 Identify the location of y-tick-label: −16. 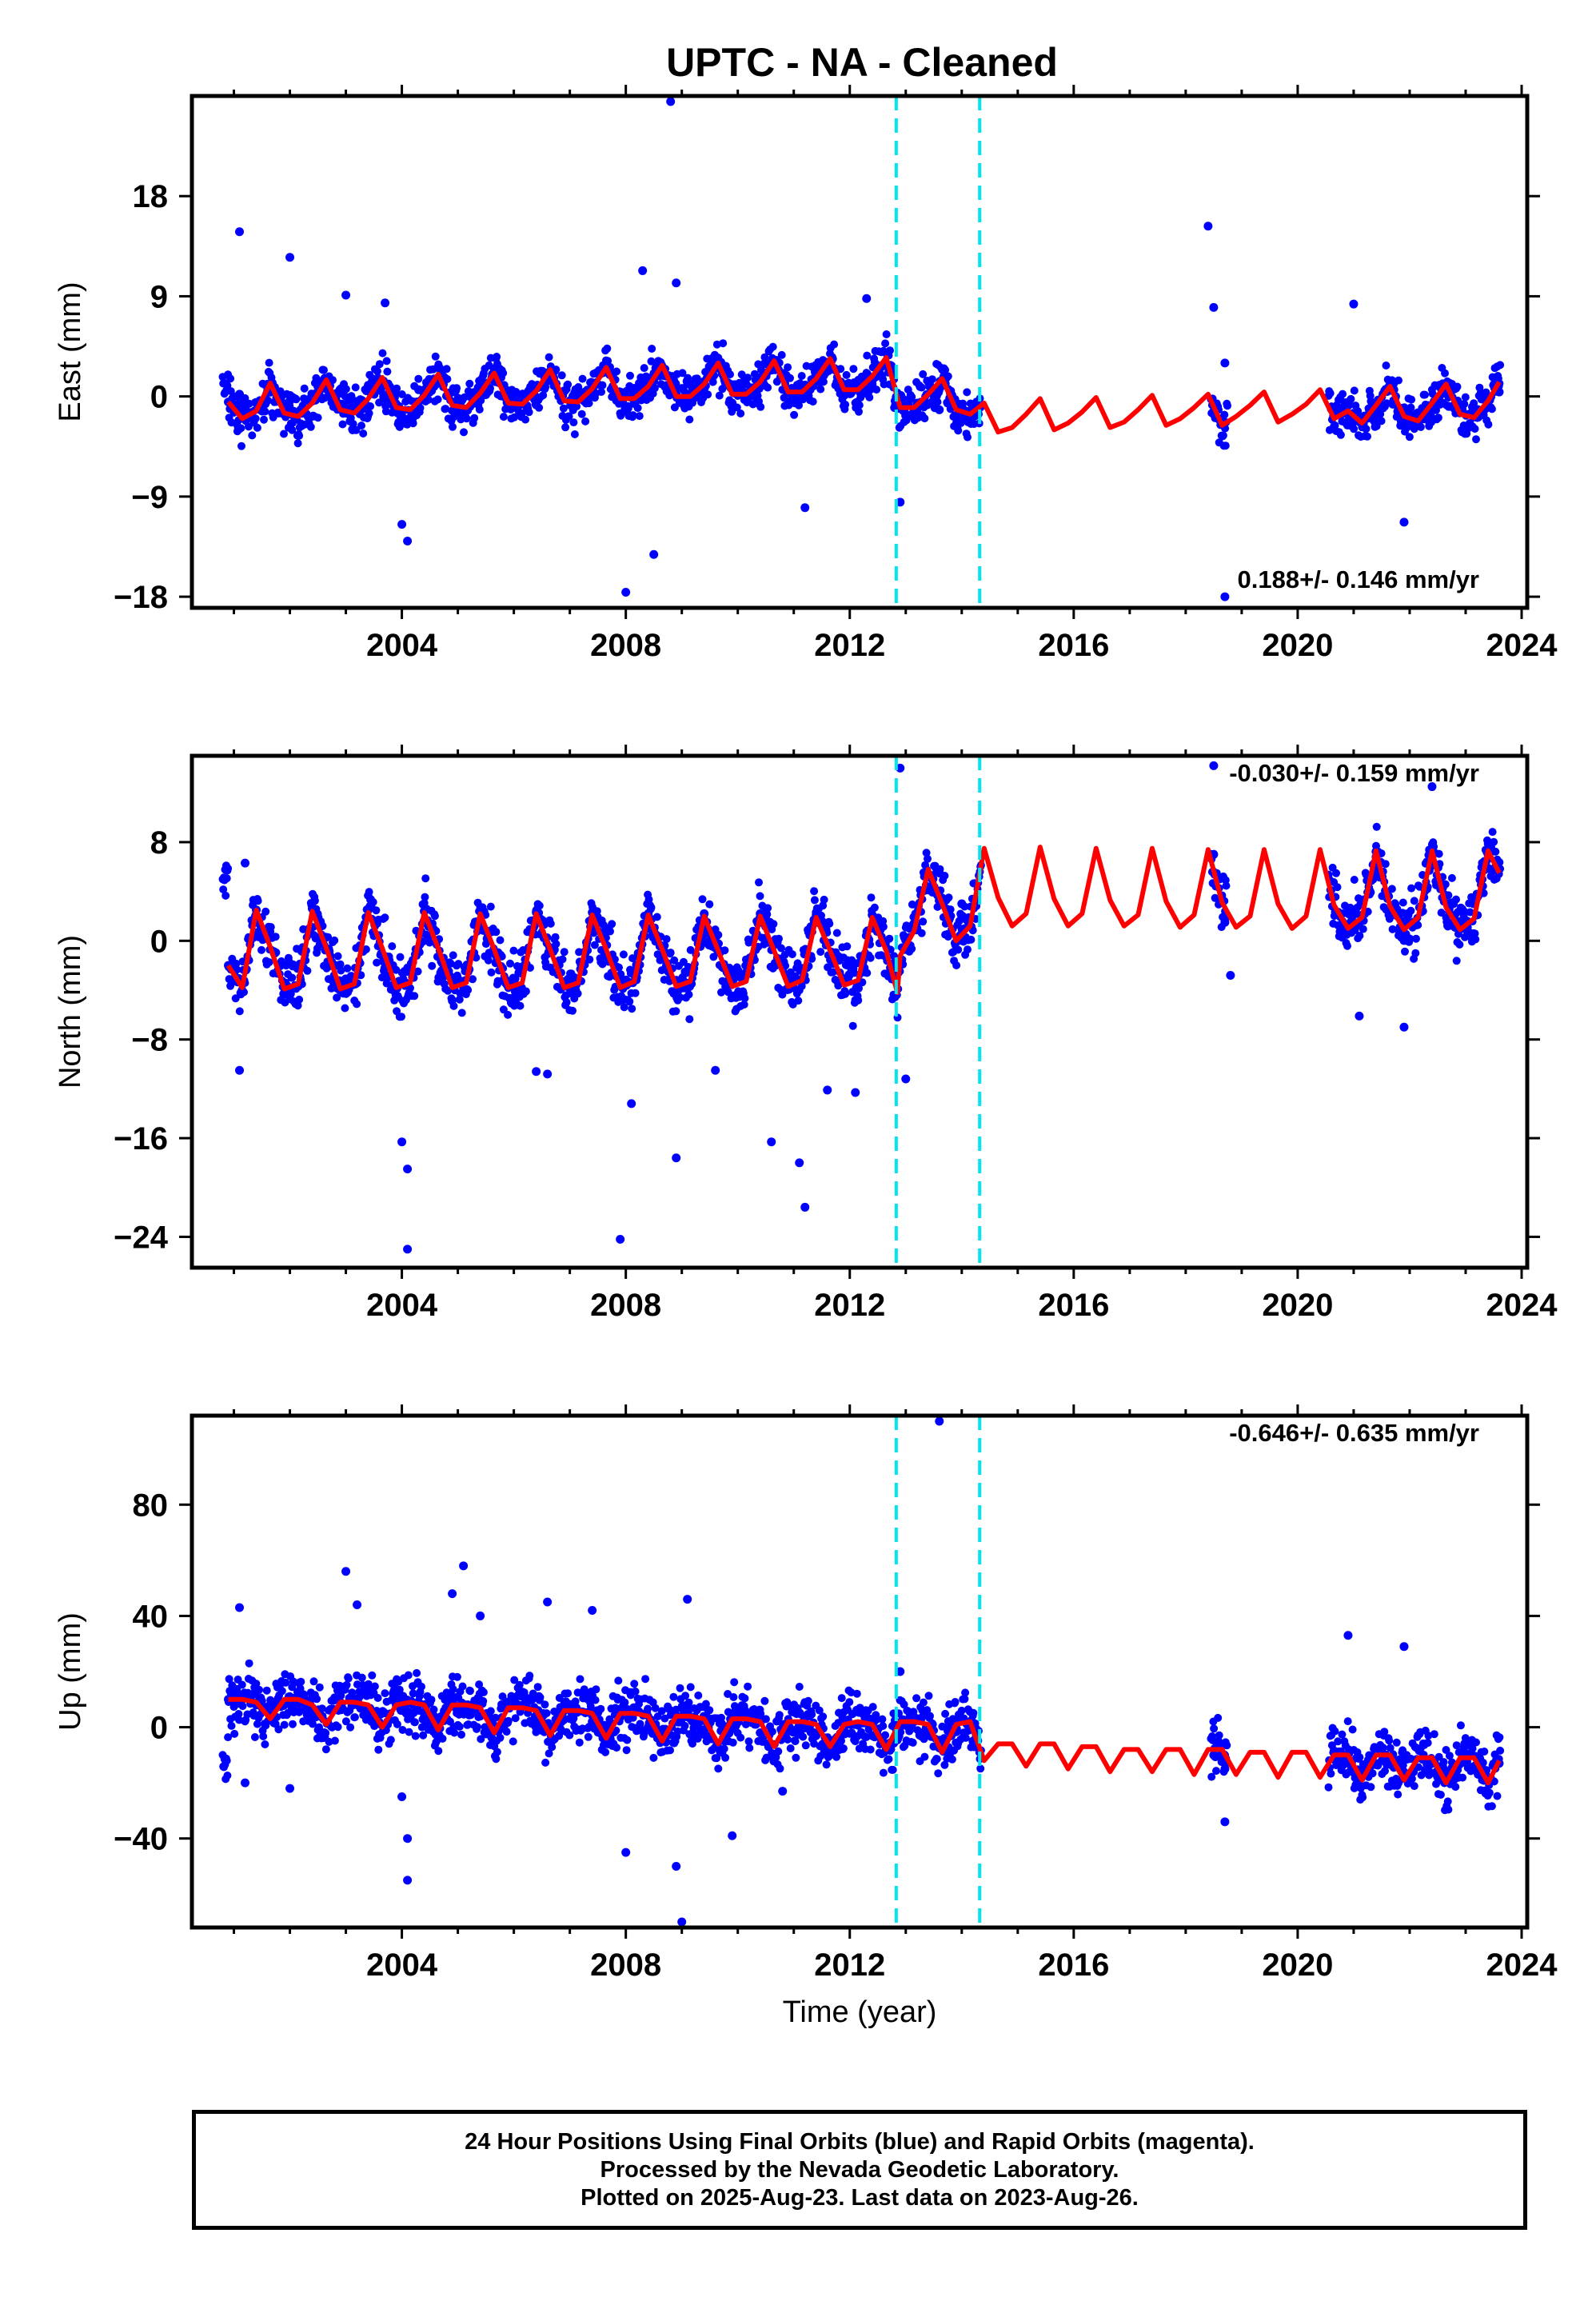
(141, 1139).